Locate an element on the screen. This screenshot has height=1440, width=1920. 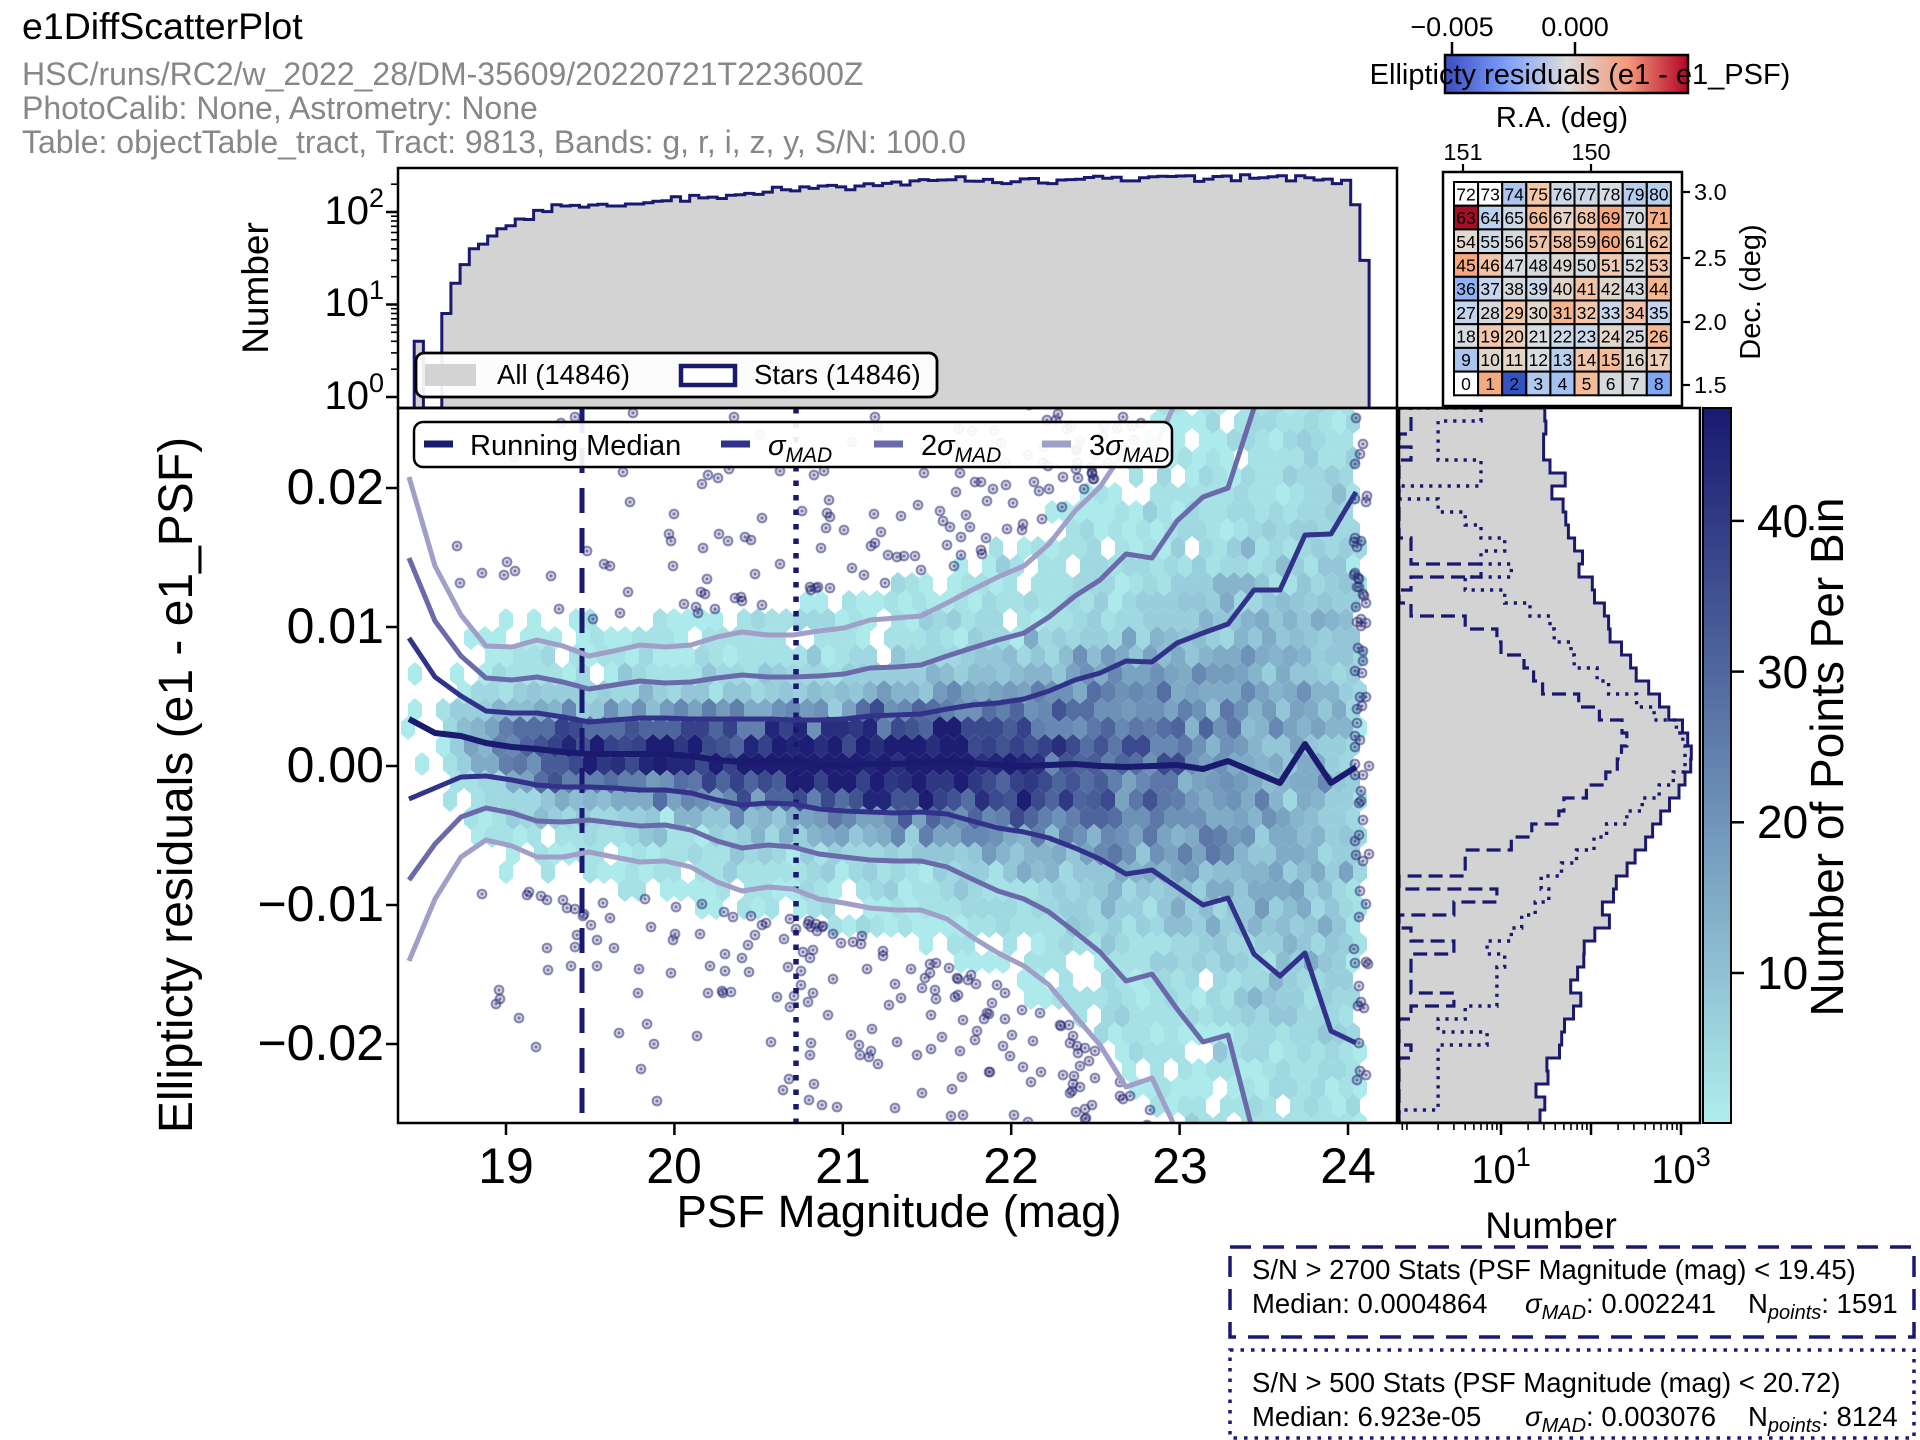
svg-text: 1 is located at coordinates (1490, 384).